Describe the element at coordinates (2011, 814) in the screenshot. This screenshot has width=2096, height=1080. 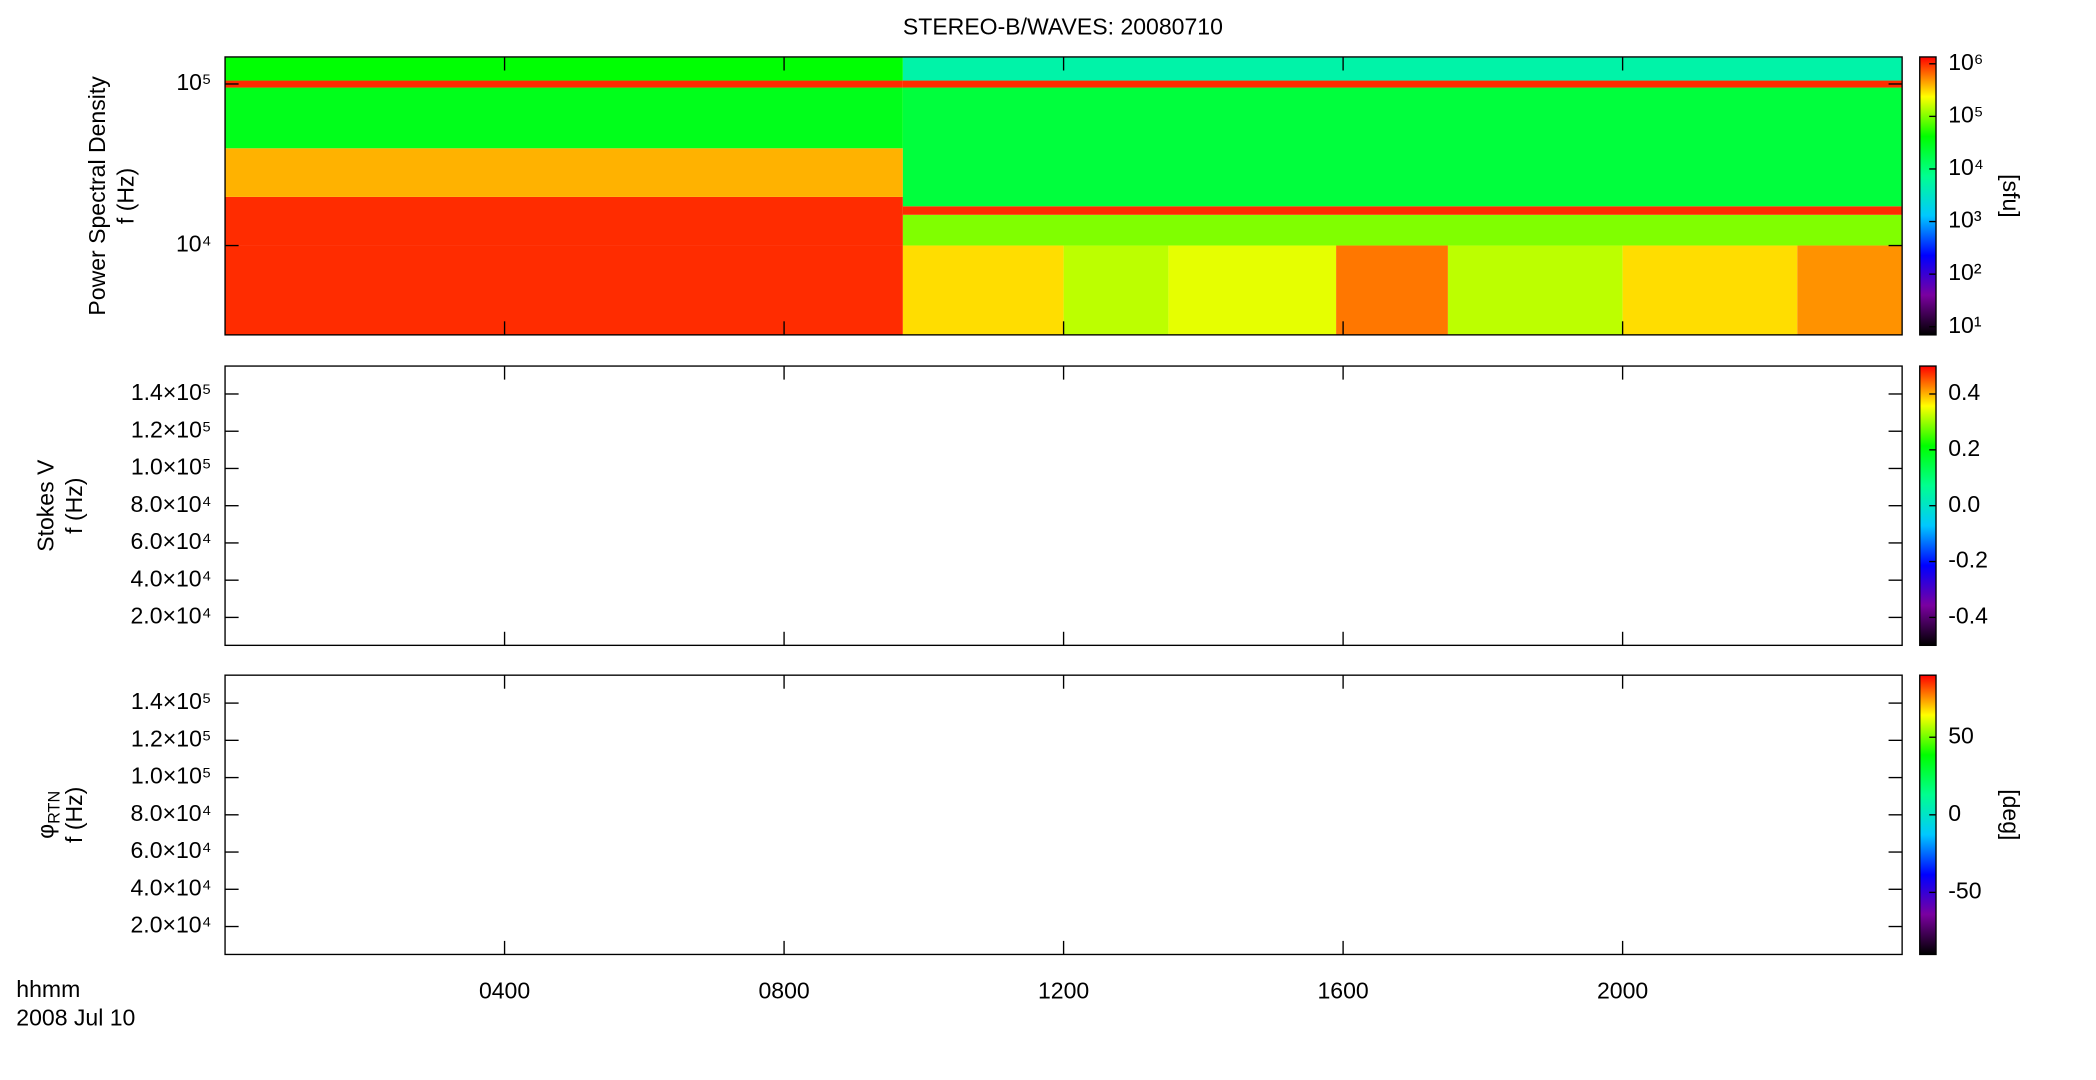
I see `colorbar-label: [deg]` at that location.